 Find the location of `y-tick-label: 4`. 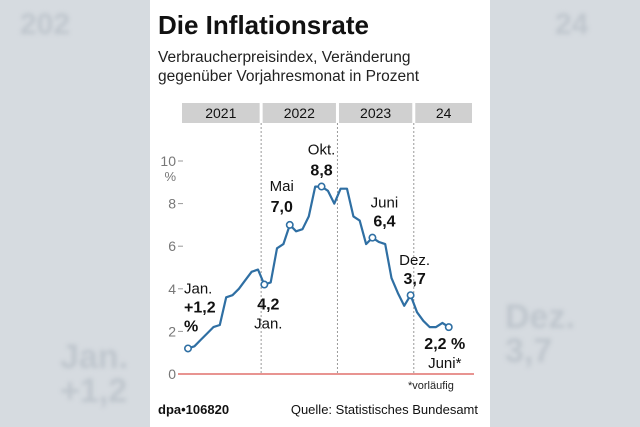

y-tick-label: 4 is located at coordinates (172, 289).